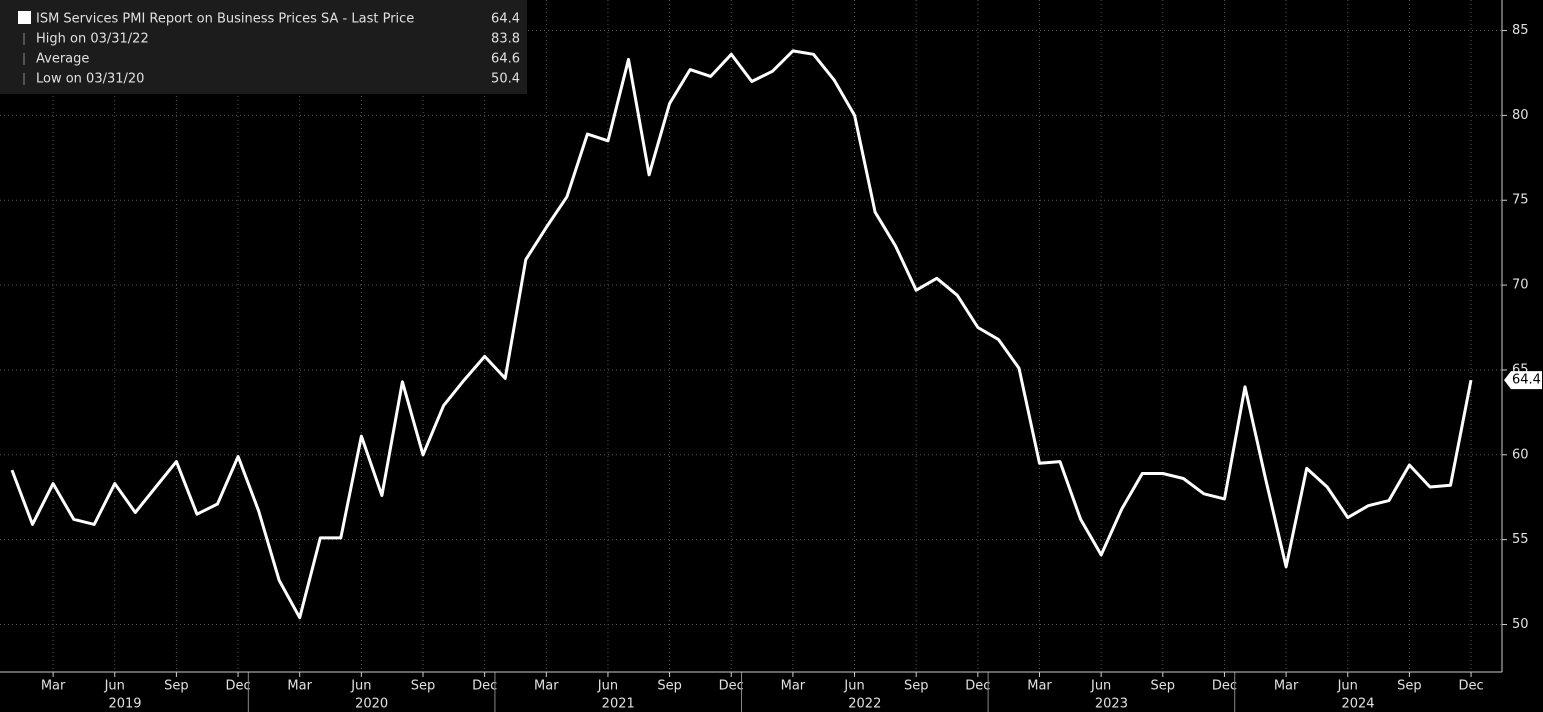 The height and width of the screenshot is (712, 1543). I want to click on year-label: 2023, so click(1111, 704).